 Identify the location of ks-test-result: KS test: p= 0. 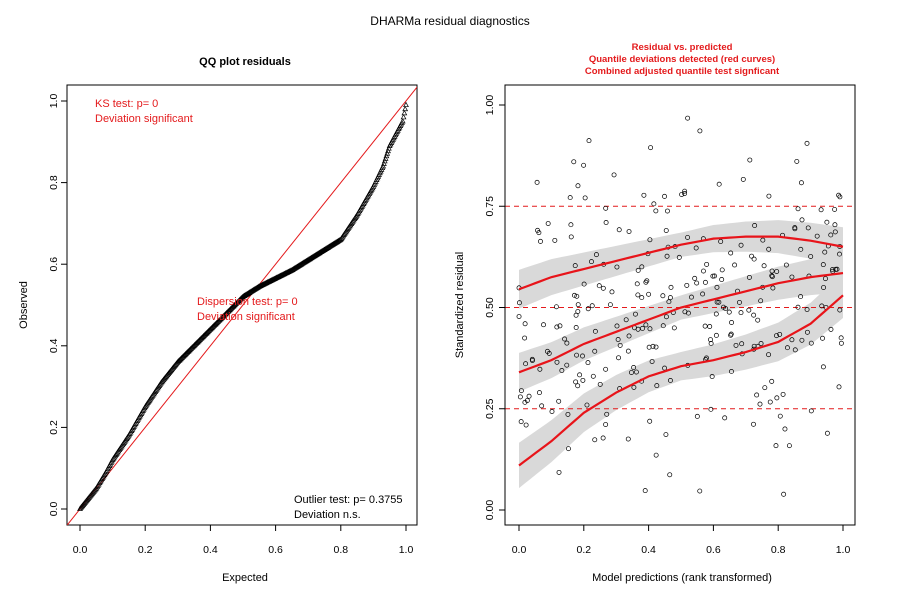
(126, 104).